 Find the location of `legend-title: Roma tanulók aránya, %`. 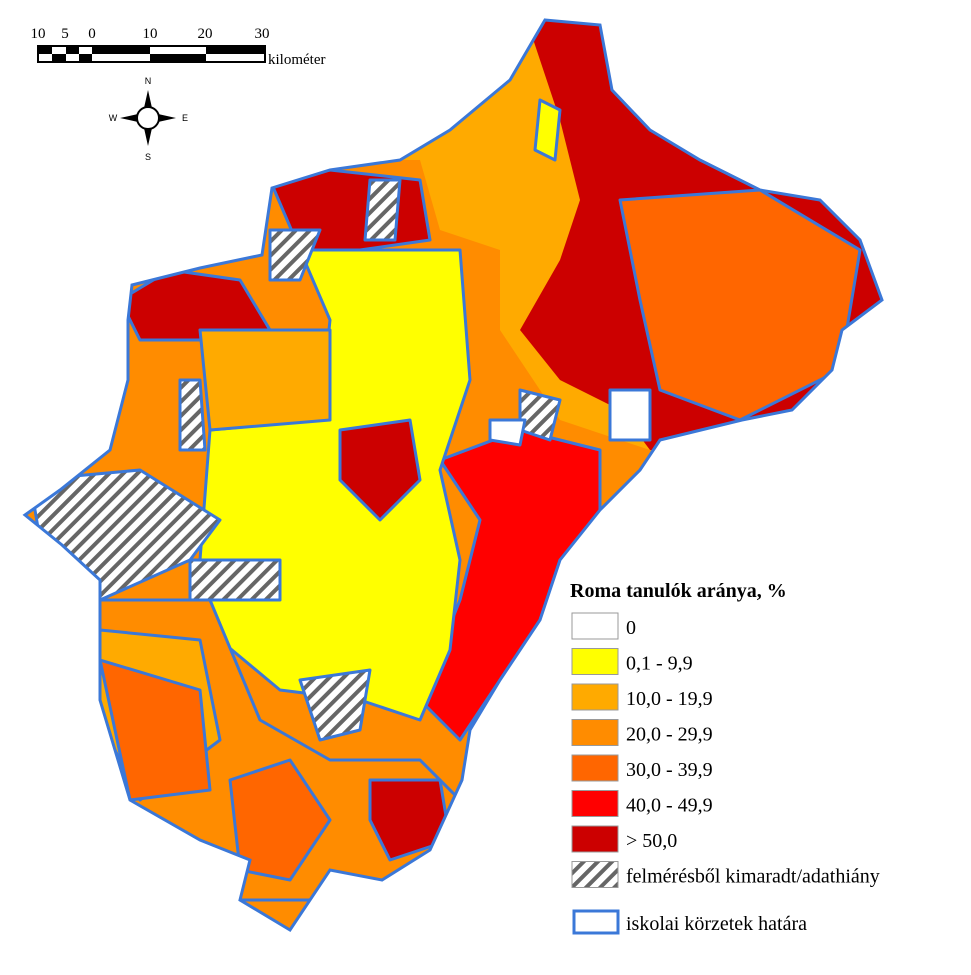

legend-title: Roma tanulók aránya, % is located at coordinates (678, 591).